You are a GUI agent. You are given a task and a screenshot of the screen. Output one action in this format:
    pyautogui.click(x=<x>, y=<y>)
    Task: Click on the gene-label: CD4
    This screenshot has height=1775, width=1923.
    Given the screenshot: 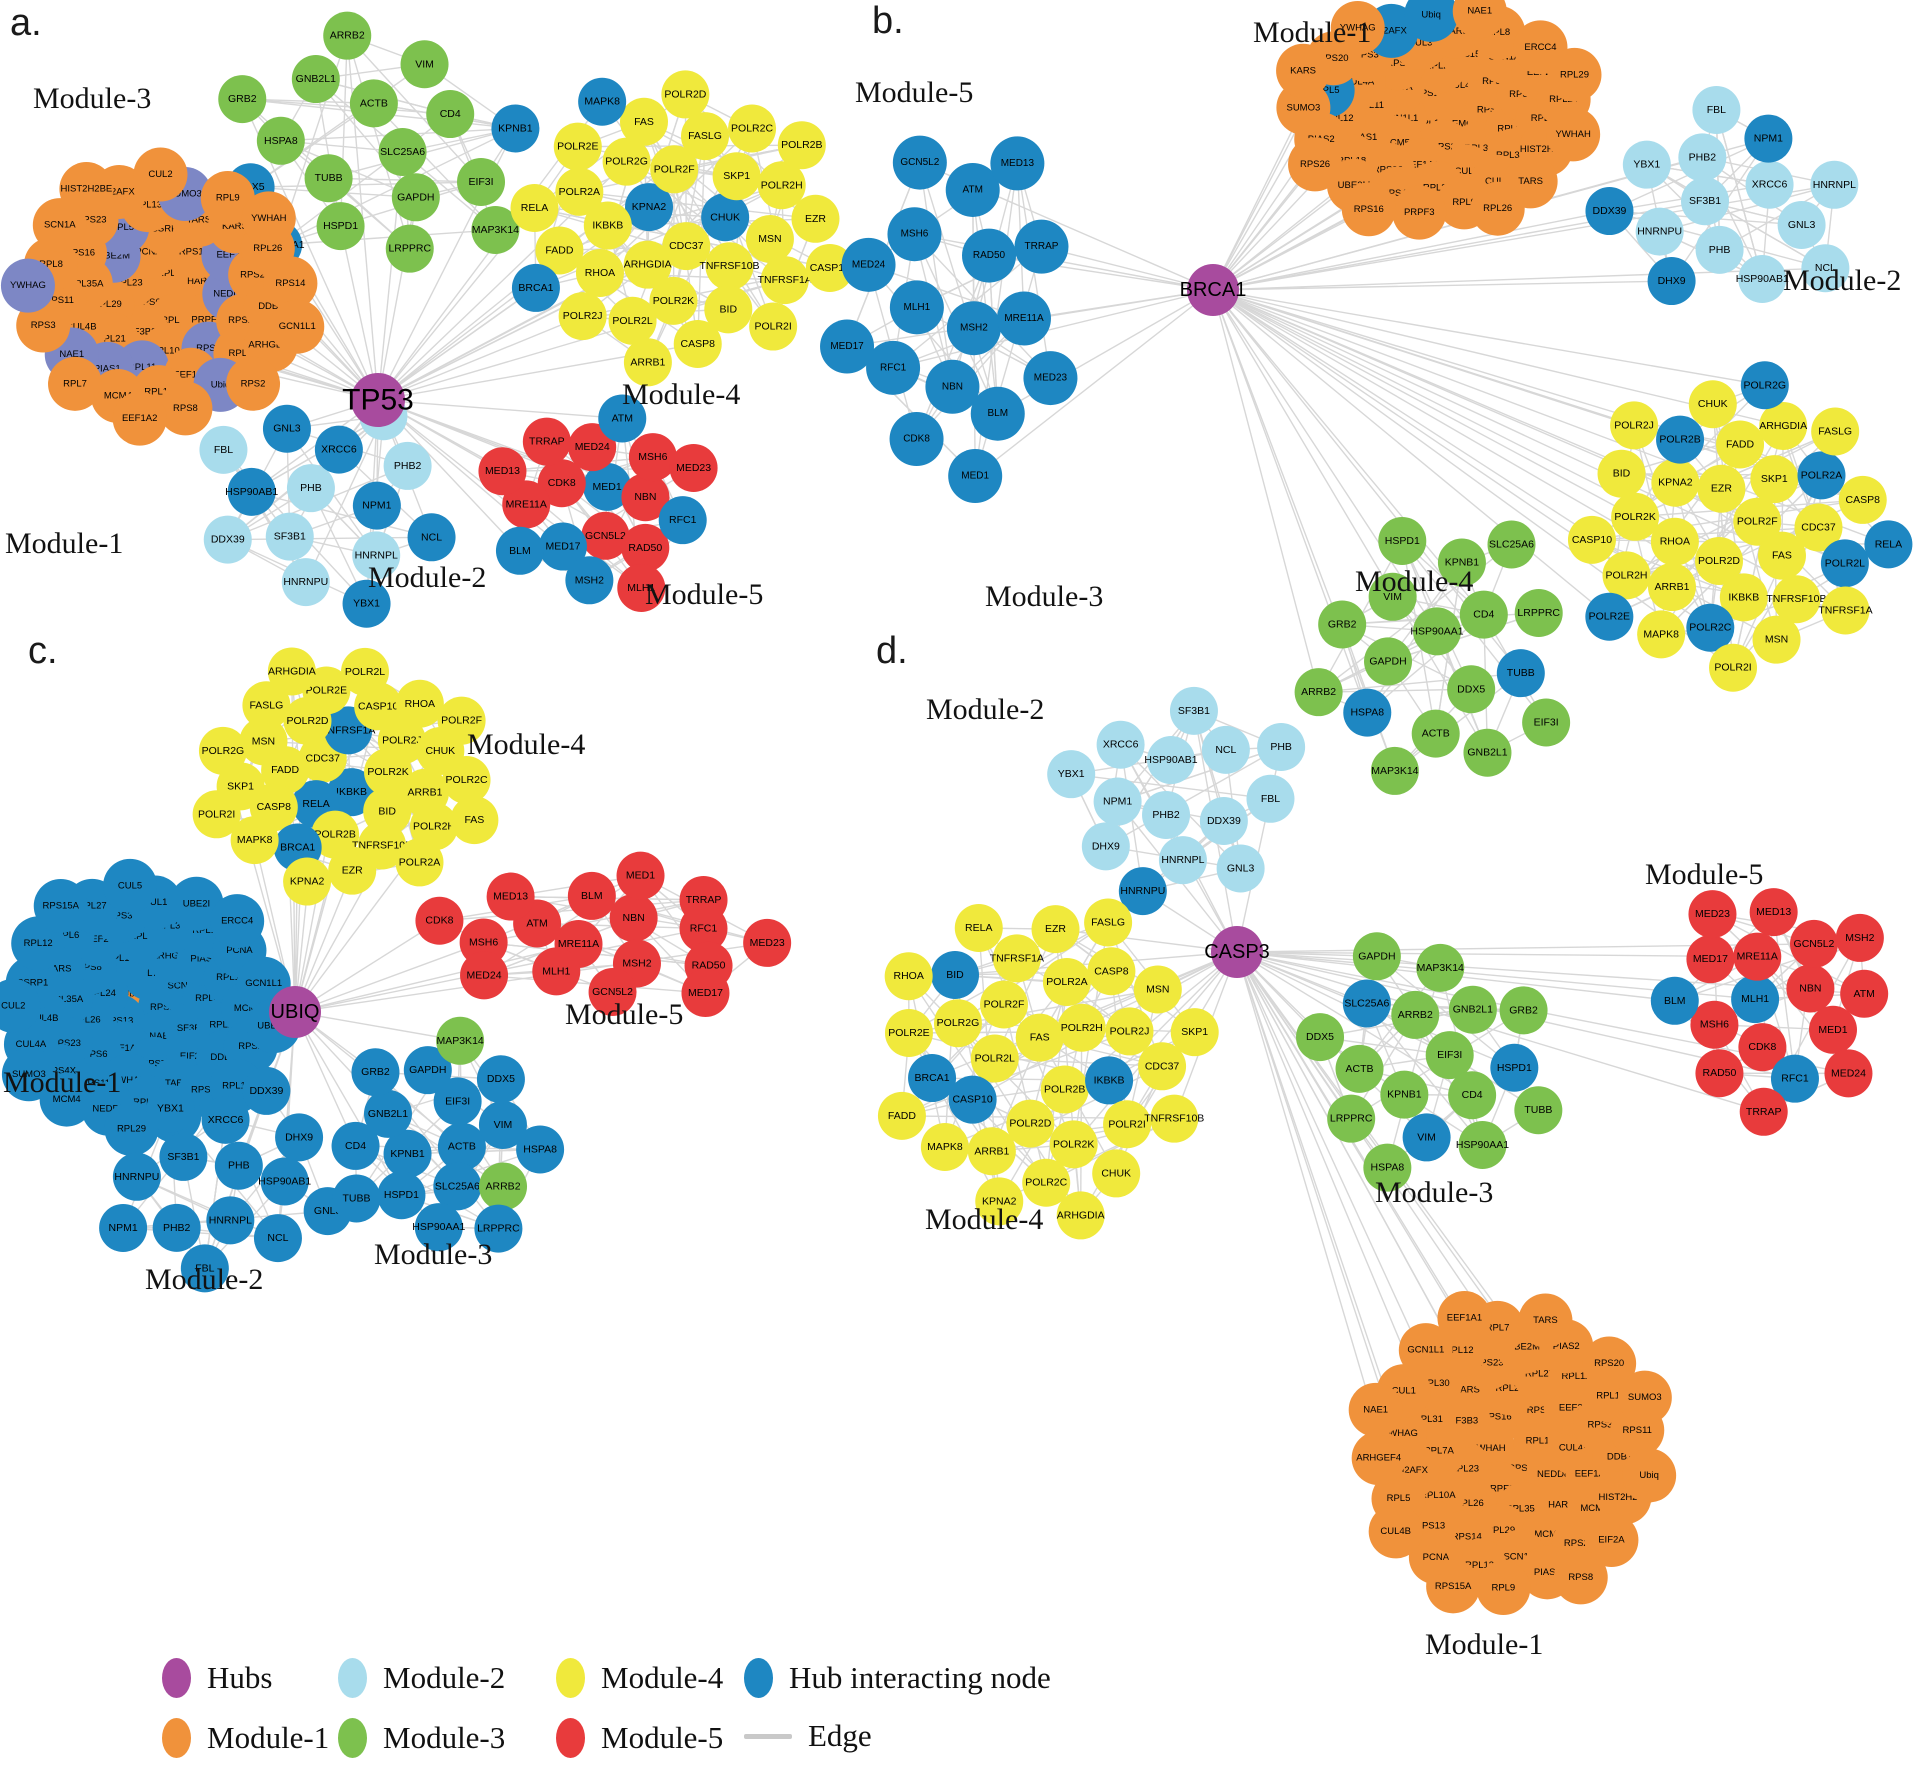 What is the action you would take?
    pyautogui.click(x=355, y=1146)
    